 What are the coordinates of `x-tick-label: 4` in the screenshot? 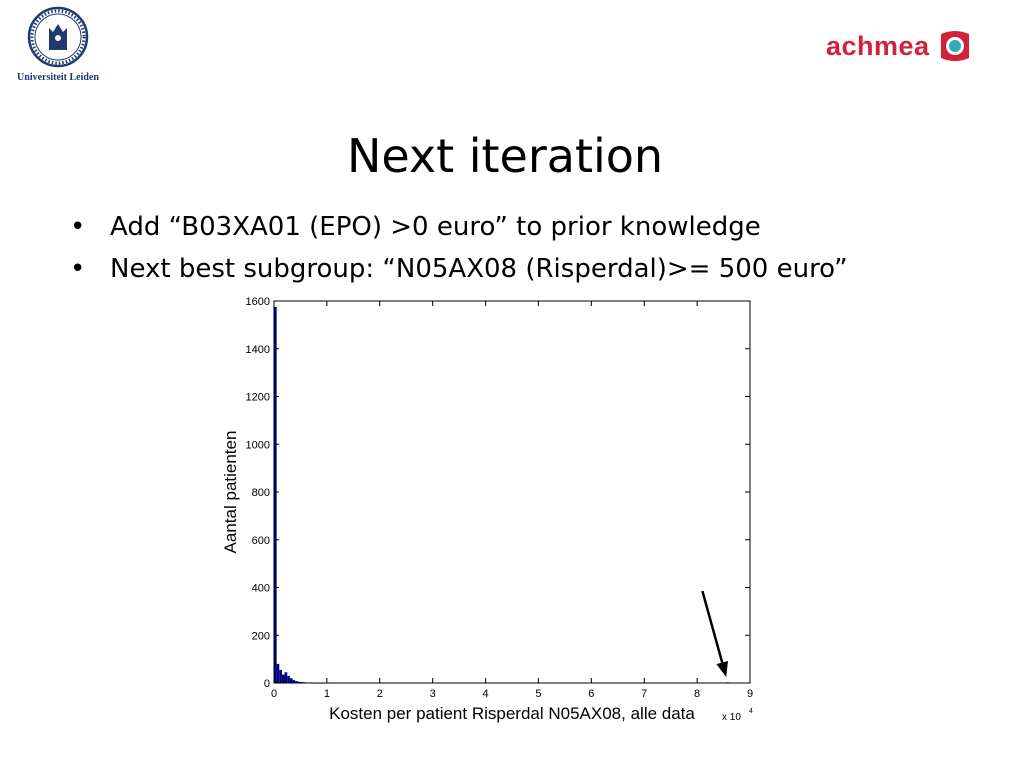 It's located at (485, 694).